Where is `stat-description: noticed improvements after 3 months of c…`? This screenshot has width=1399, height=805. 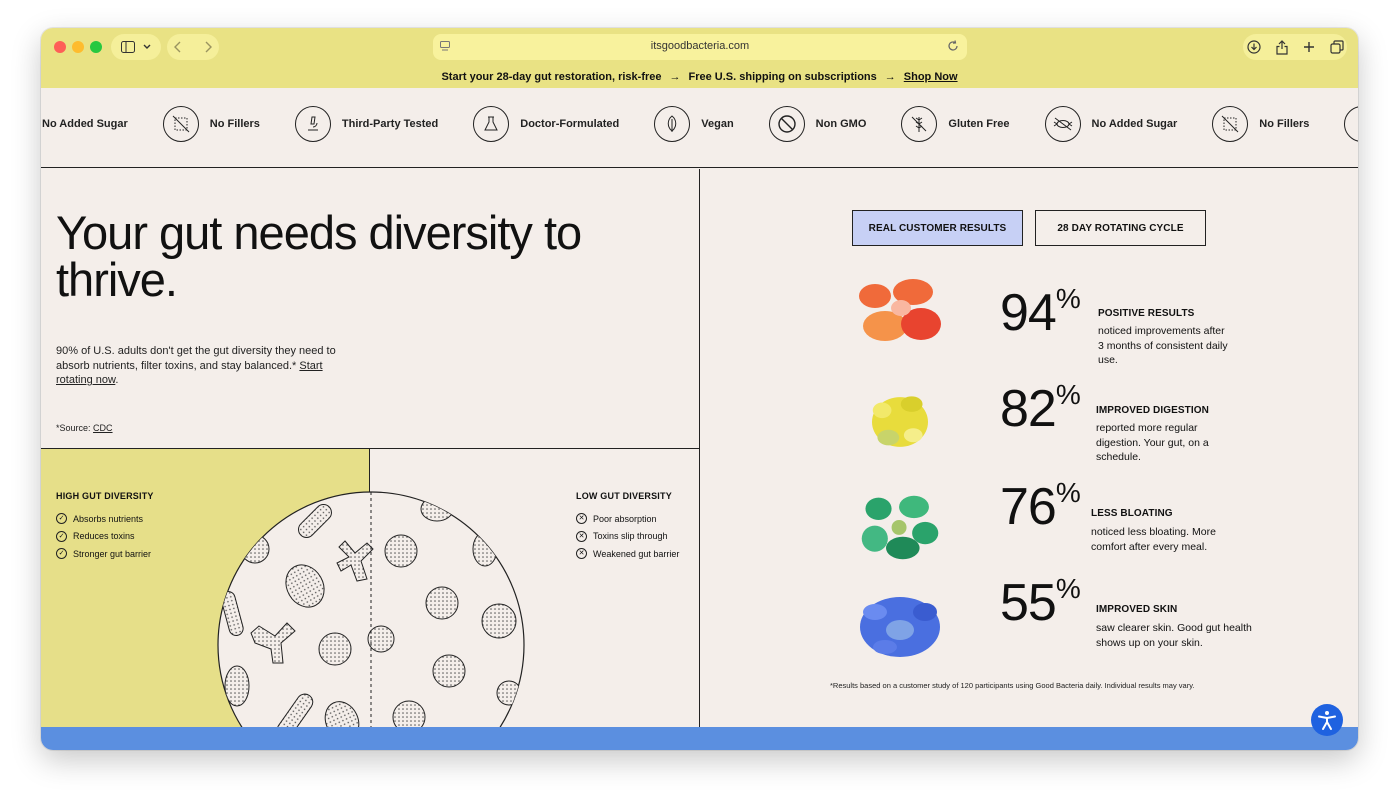
stat-description: noticed improvements after 3 months of c… is located at coordinates (1163, 345).